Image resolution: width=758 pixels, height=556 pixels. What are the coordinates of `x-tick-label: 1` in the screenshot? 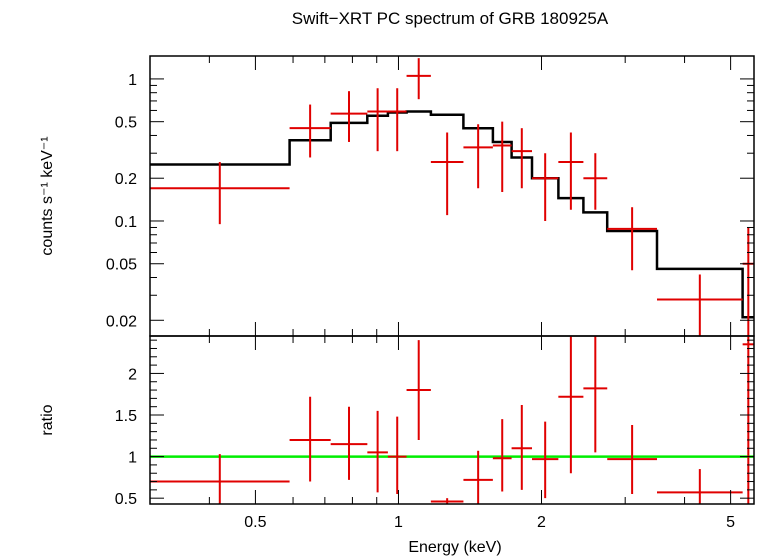 It's located at (398, 522).